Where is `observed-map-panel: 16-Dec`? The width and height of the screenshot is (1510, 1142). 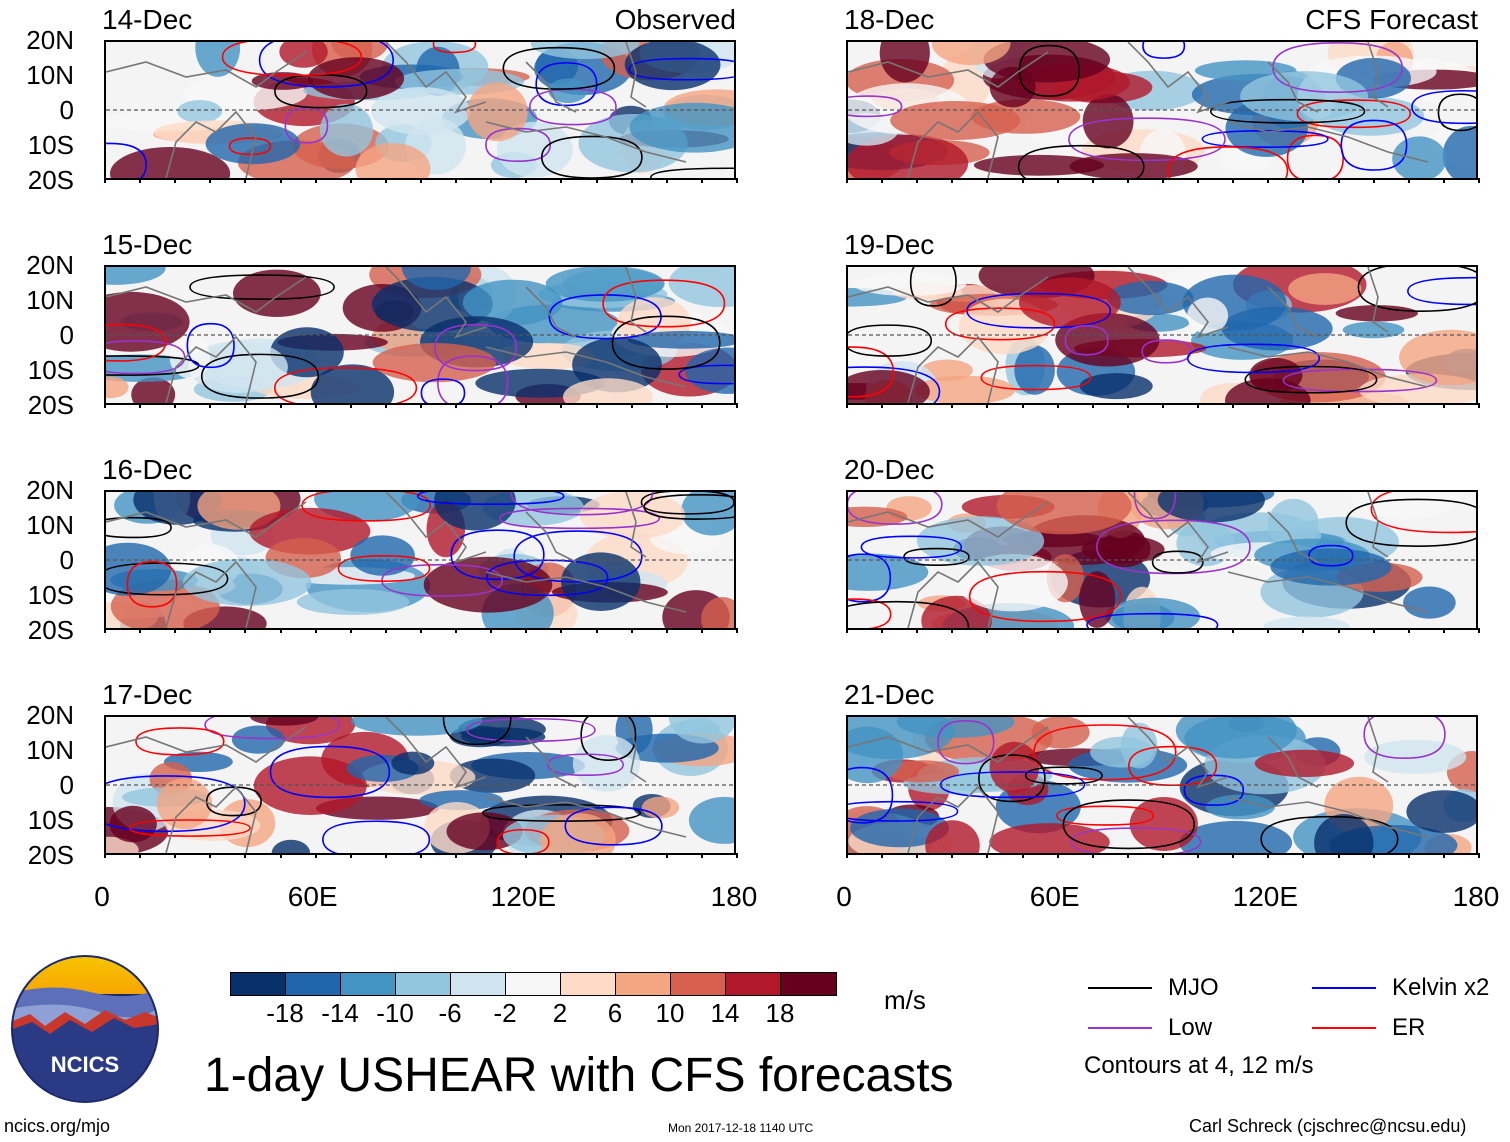
observed-map-panel: 16-Dec is located at coordinates (420, 543).